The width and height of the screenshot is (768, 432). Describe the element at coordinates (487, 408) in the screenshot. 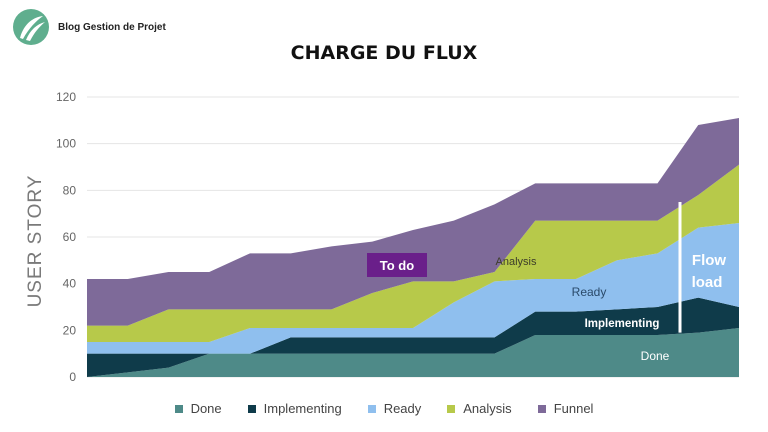

I see `legend-label: Analysis` at that location.